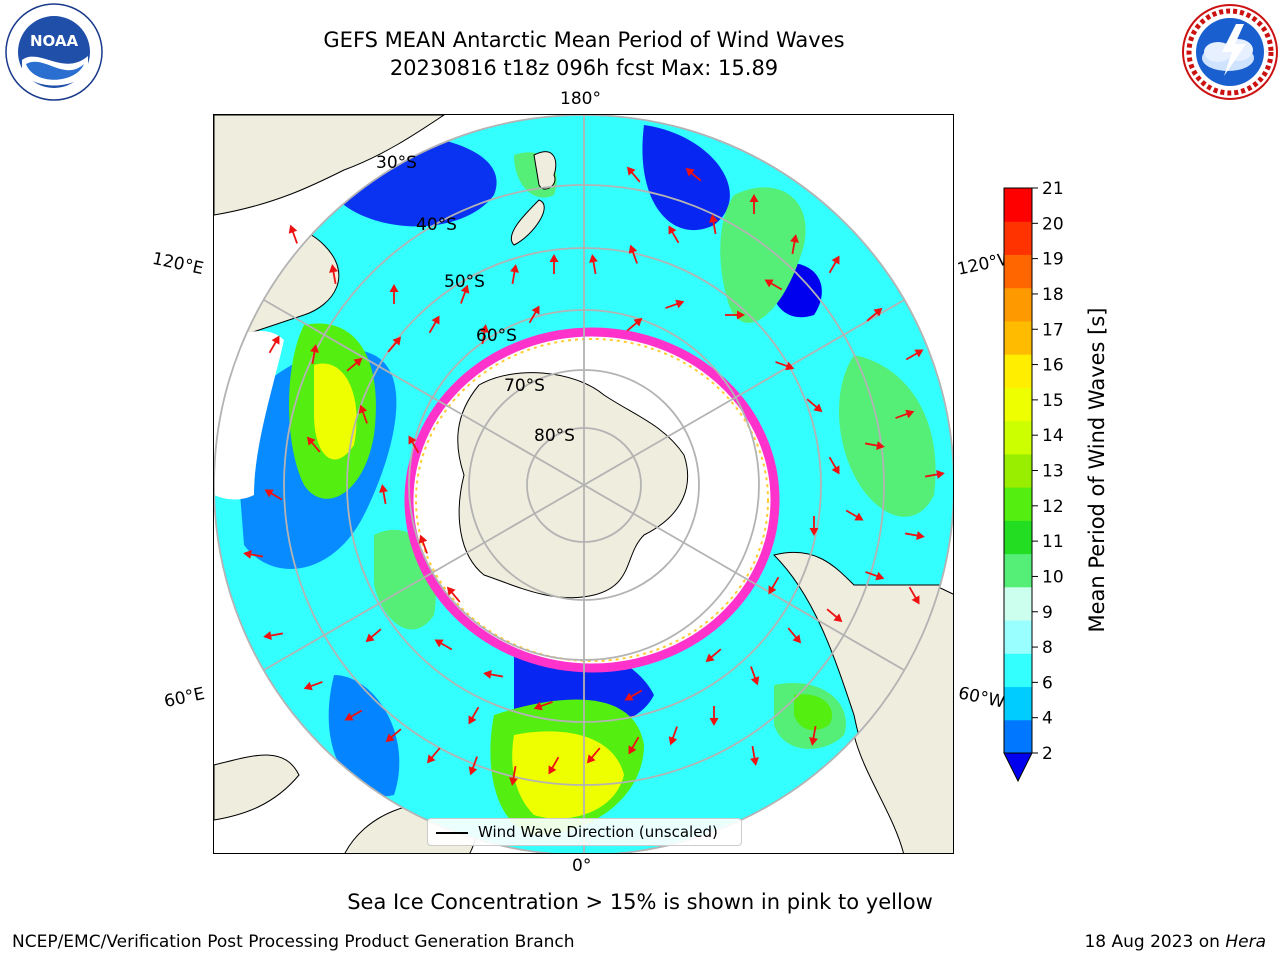 This screenshot has width=1280, height=960. I want to click on colorbar-tick-label: 12, so click(1053, 507).